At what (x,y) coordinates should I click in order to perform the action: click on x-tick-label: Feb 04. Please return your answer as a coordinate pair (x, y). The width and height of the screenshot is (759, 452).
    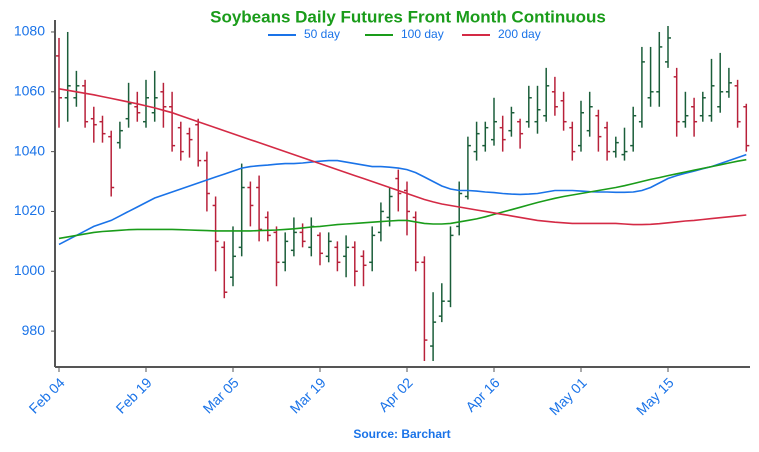
    Looking at the image, I should click on (47, 395).